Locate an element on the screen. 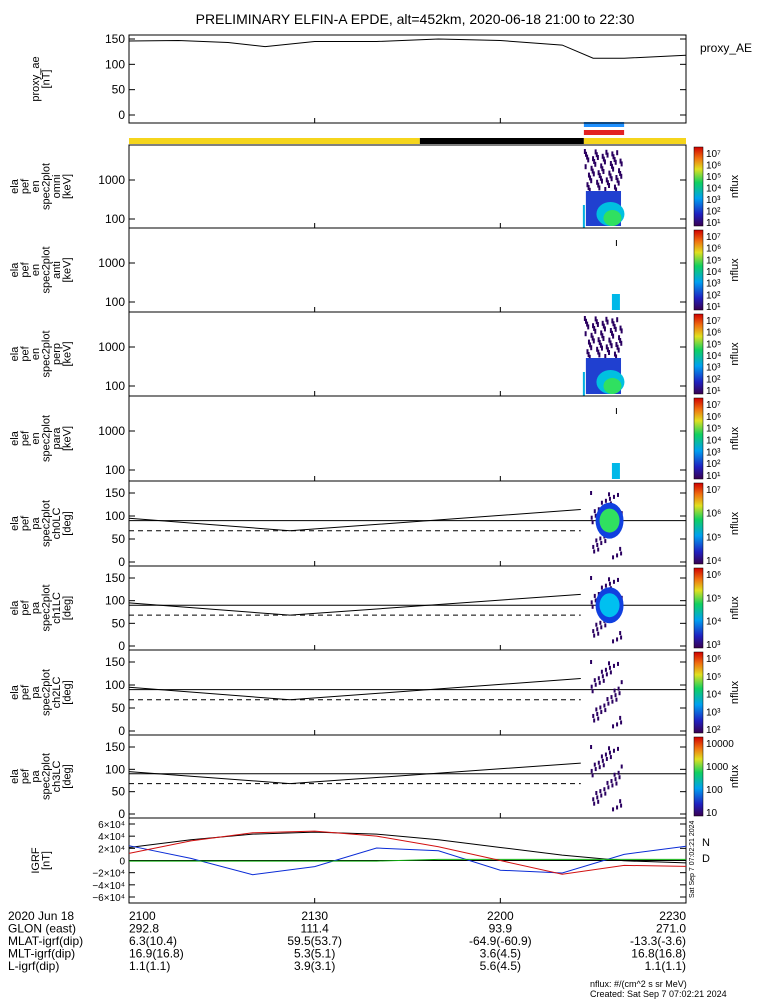 The image size is (775, 1000). y-axis-label: ch3LC is located at coordinates (57, 777).